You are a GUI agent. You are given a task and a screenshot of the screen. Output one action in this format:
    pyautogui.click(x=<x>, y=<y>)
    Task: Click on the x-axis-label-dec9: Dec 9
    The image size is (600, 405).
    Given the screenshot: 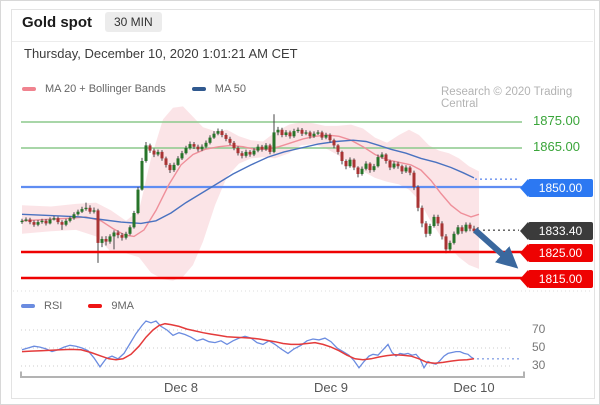 What is the action you would take?
    pyautogui.click(x=331, y=387)
    